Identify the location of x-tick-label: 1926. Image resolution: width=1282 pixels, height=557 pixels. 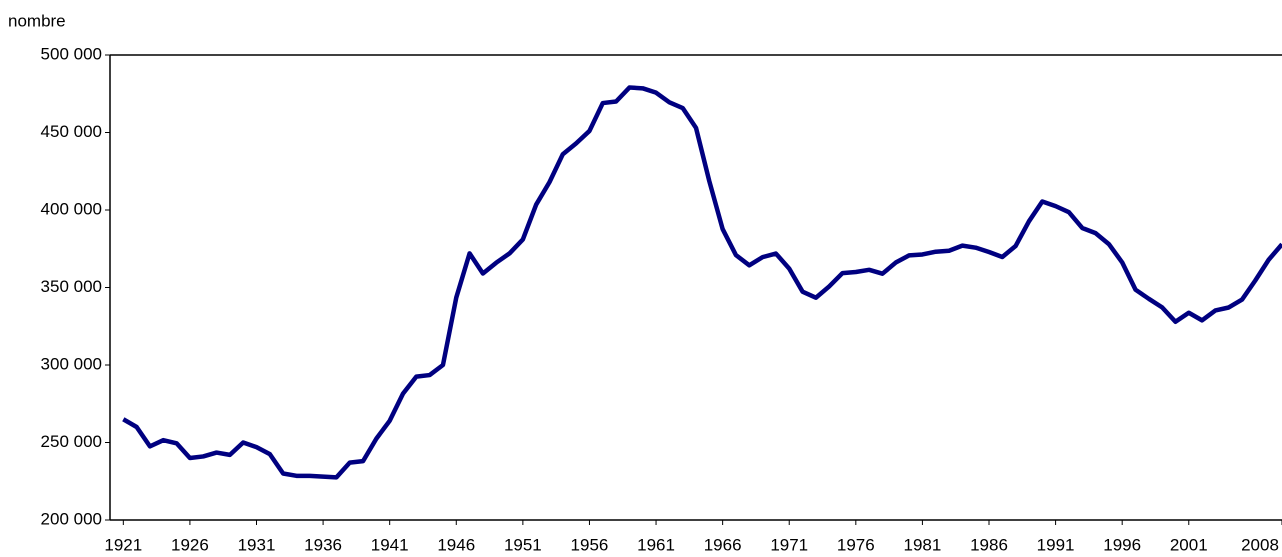
(190, 544).